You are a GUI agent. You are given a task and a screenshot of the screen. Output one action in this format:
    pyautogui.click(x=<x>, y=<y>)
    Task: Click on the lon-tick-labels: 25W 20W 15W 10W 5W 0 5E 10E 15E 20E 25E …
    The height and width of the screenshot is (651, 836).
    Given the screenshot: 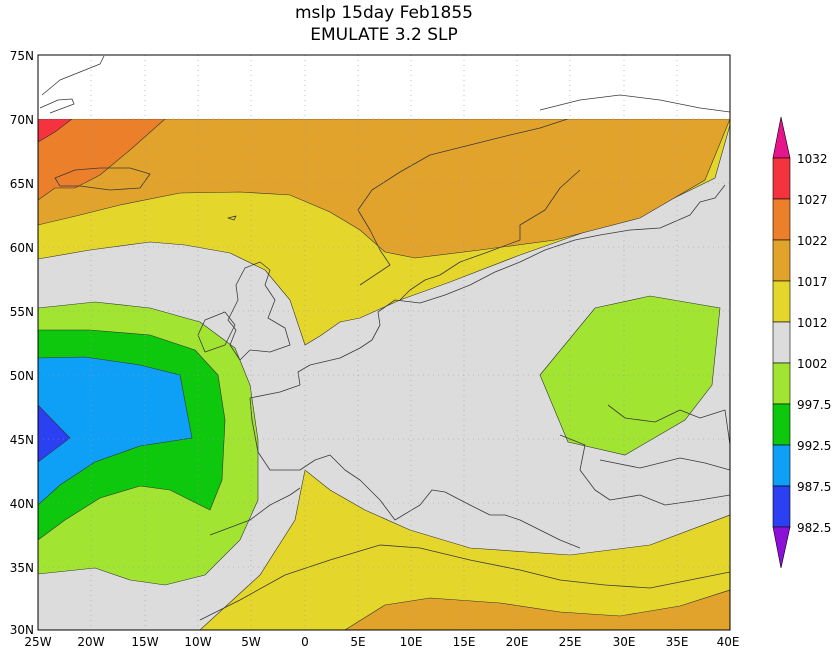 What is the action you would take?
    pyautogui.click(x=381, y=642)
    